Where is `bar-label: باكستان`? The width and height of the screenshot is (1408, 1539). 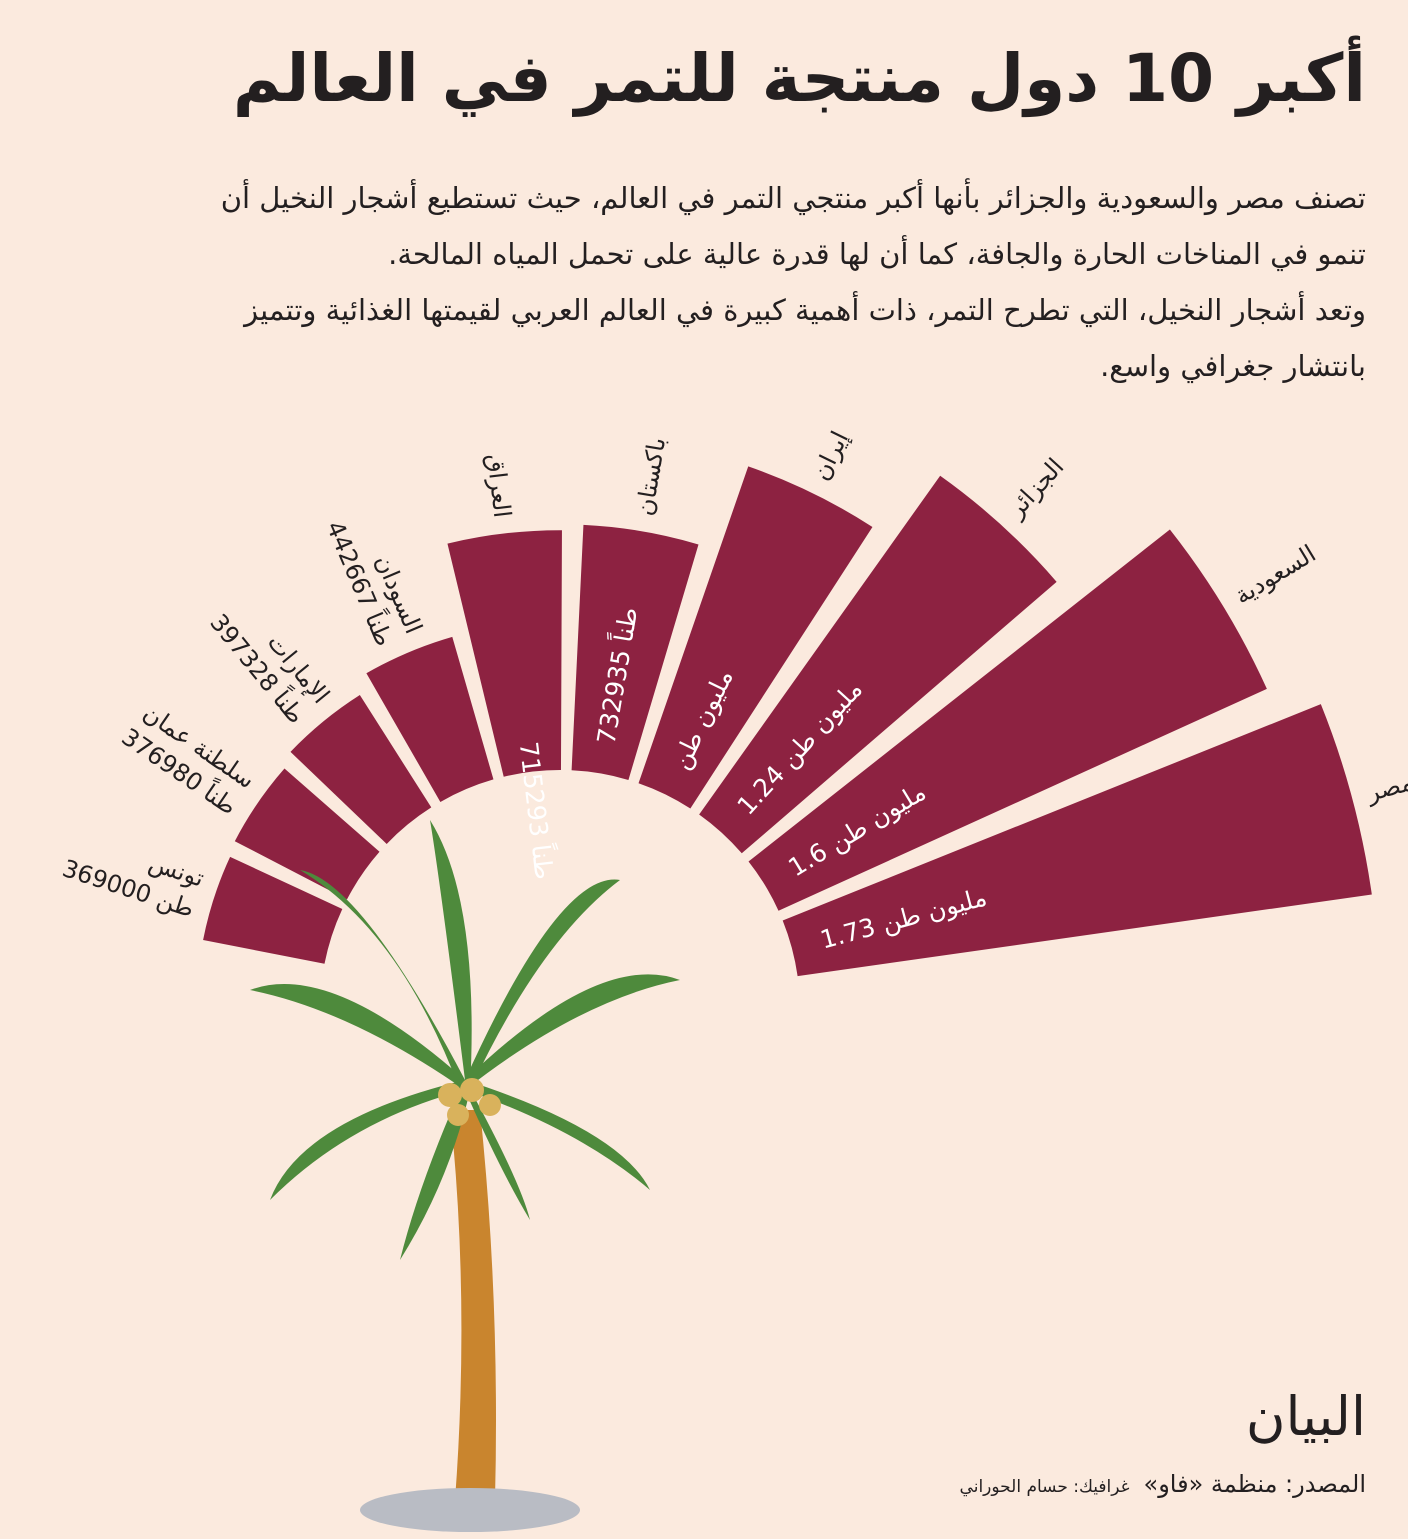
bar-label: باكستان is located at coordinates (650, 476).